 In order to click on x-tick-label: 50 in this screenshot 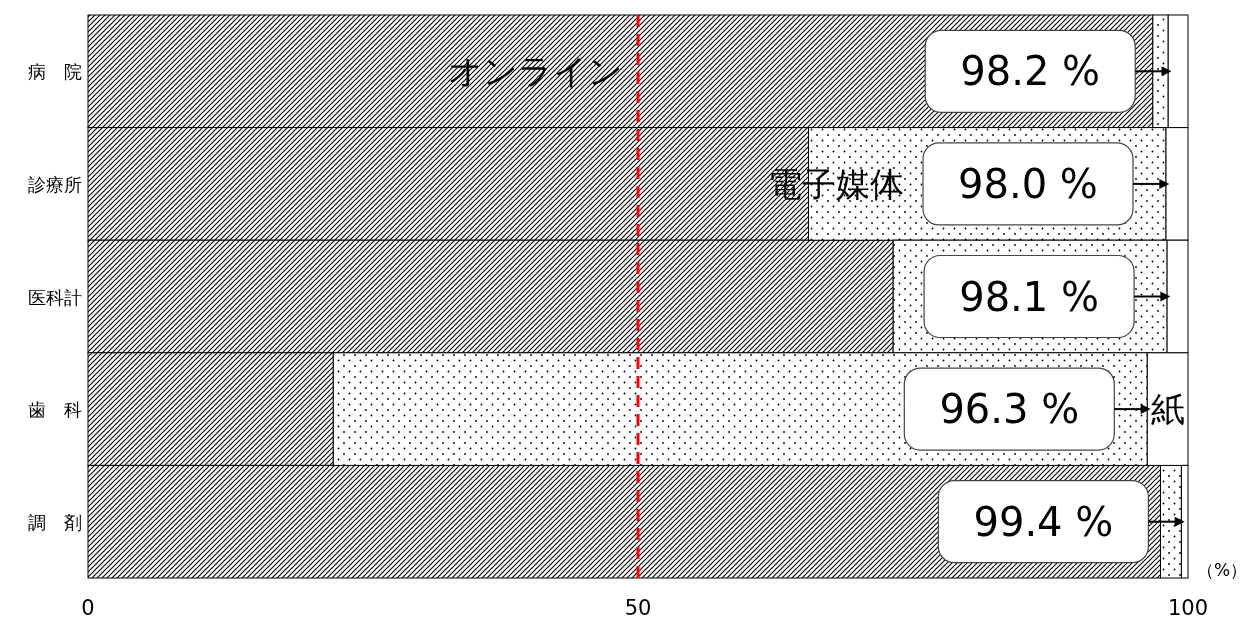, I will do `click(638, 608)`.